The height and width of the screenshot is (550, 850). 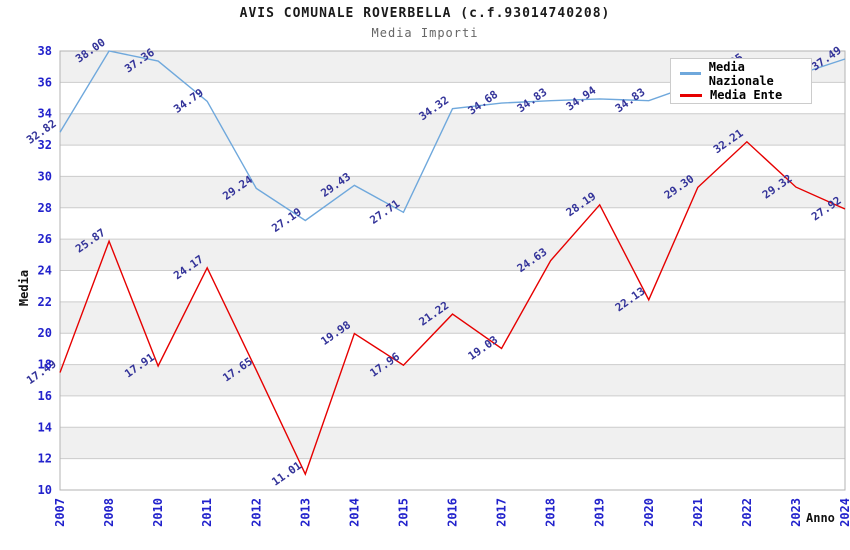 I want to click on y-axis-title: Media, so click(x=24, y=288).